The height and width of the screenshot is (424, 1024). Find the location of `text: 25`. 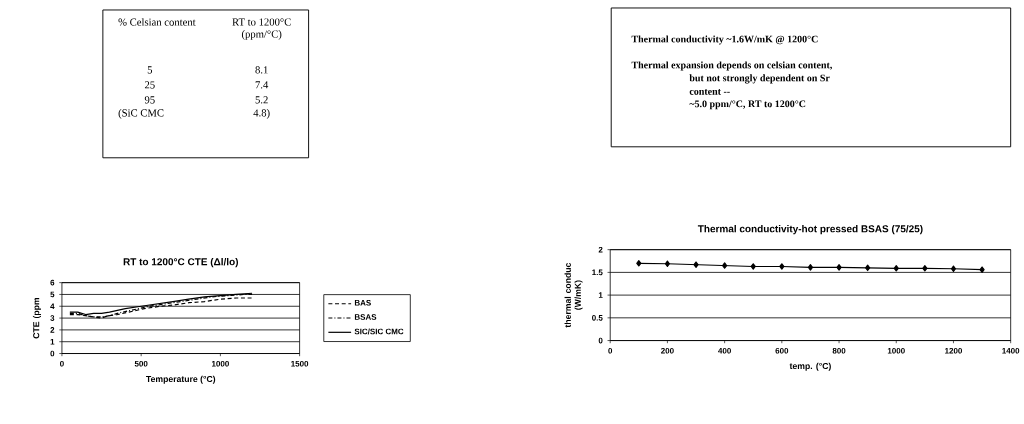

text: 25 is located at coordinates (149, 85).